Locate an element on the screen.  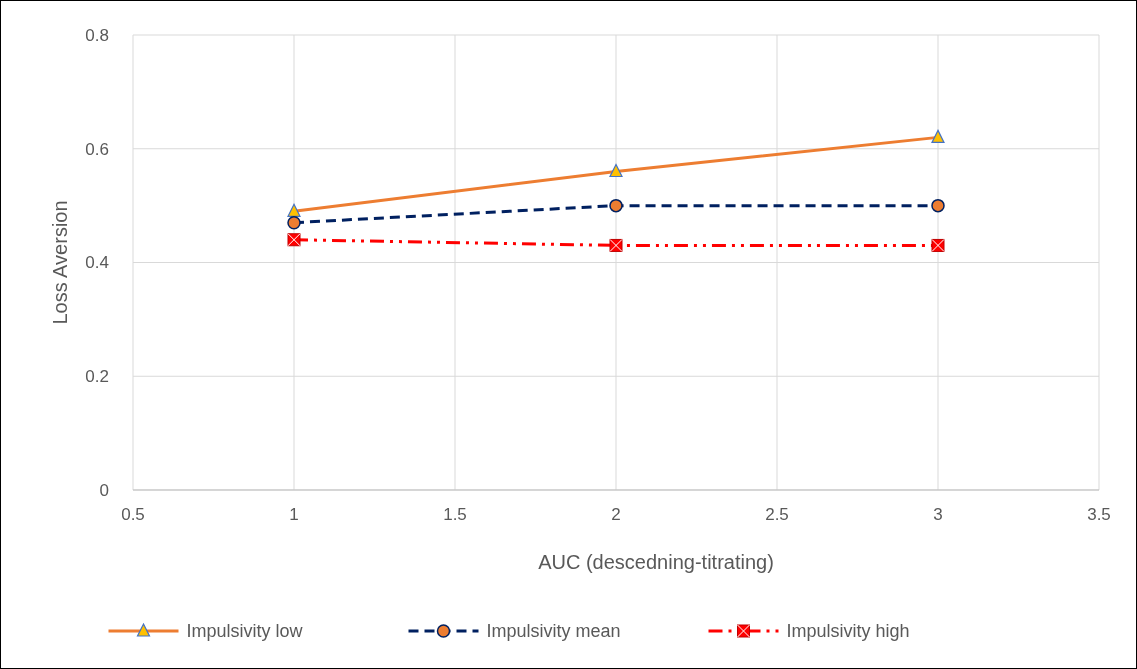
x-tick-label: 3.5 is located at coordinates (1099, 514).